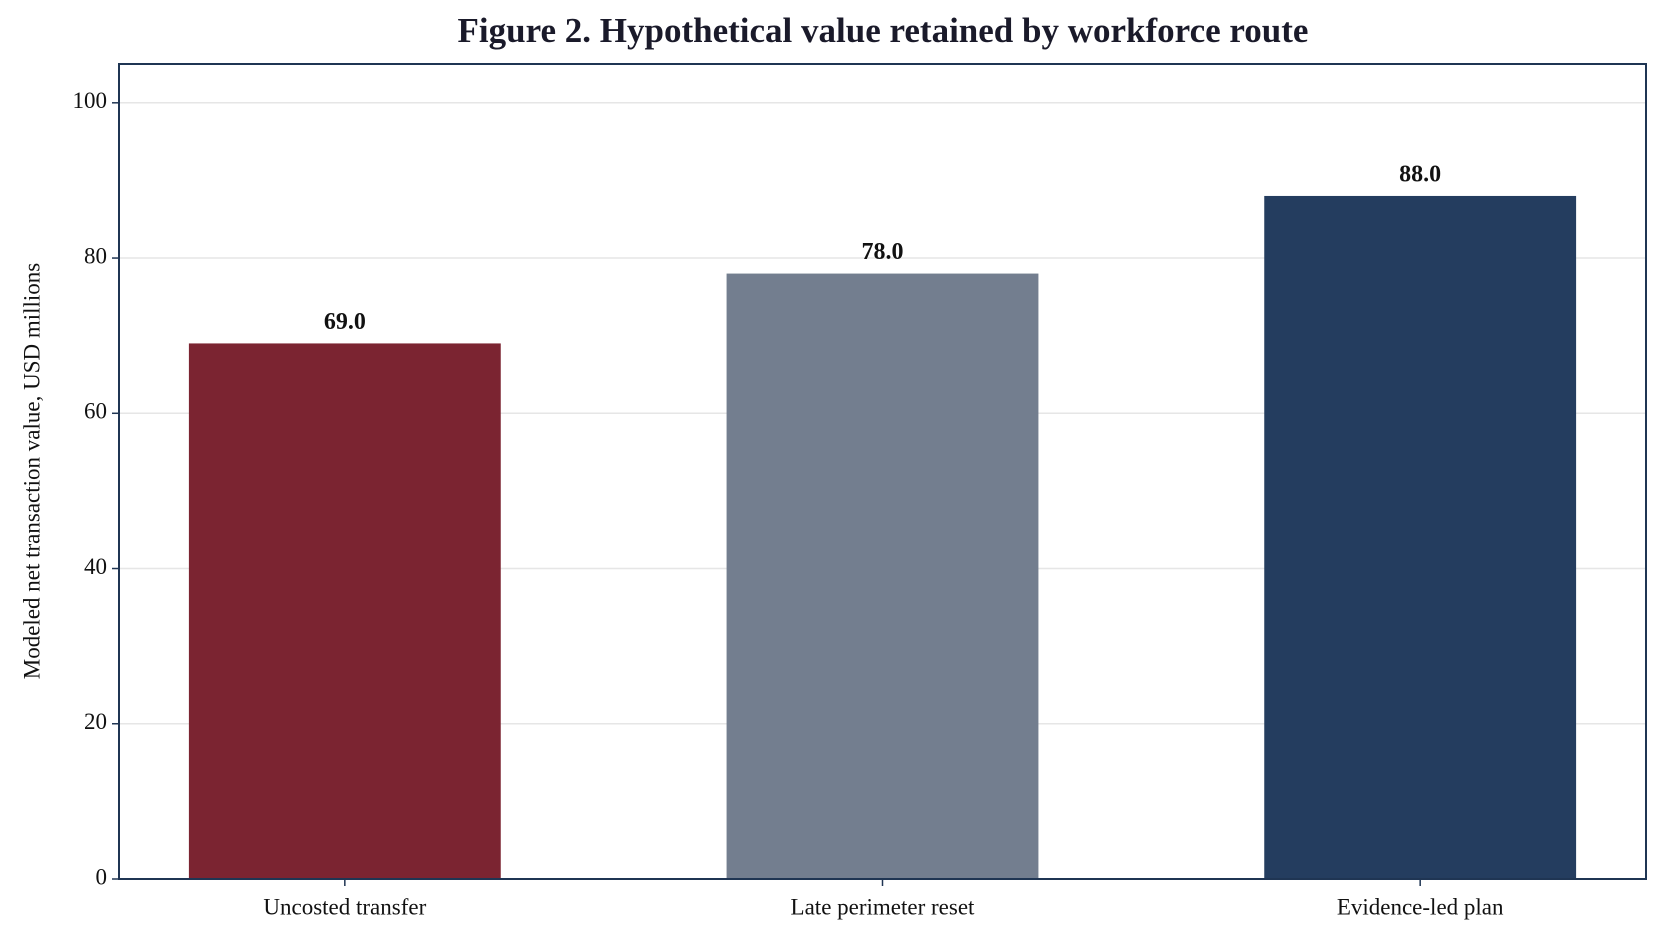  I want to click on y-tick-label: 60, so click(95, 411).